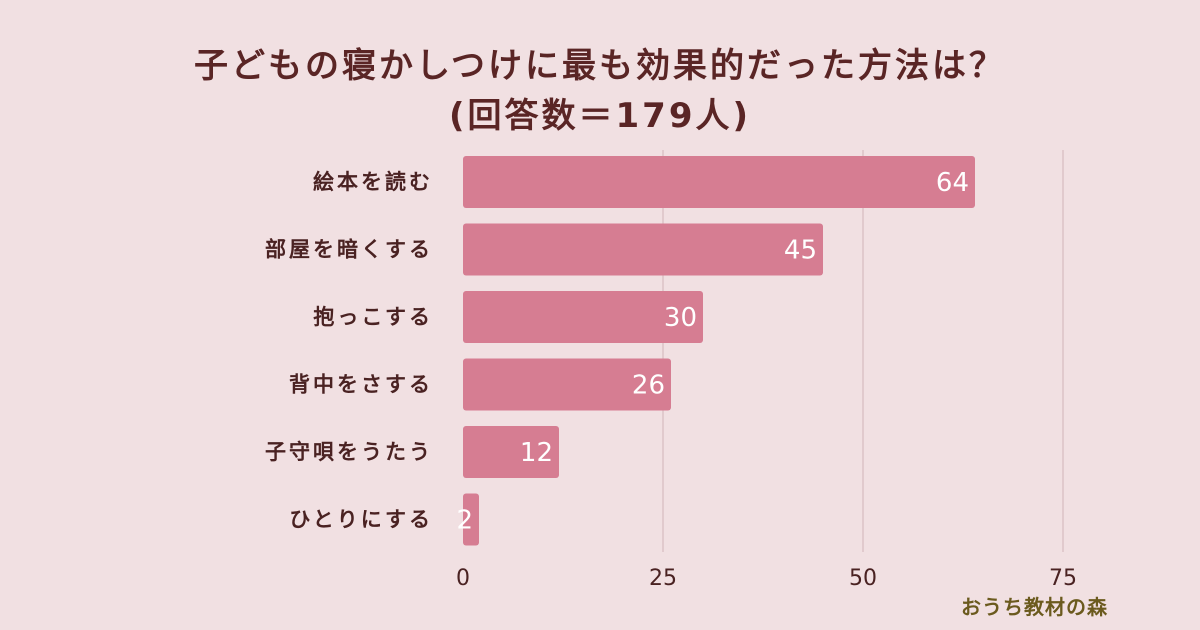 The width and height of the screenshot is (1200, 630). I want to click on category-label-4: 子守唄をうたう, so click(349, 452).